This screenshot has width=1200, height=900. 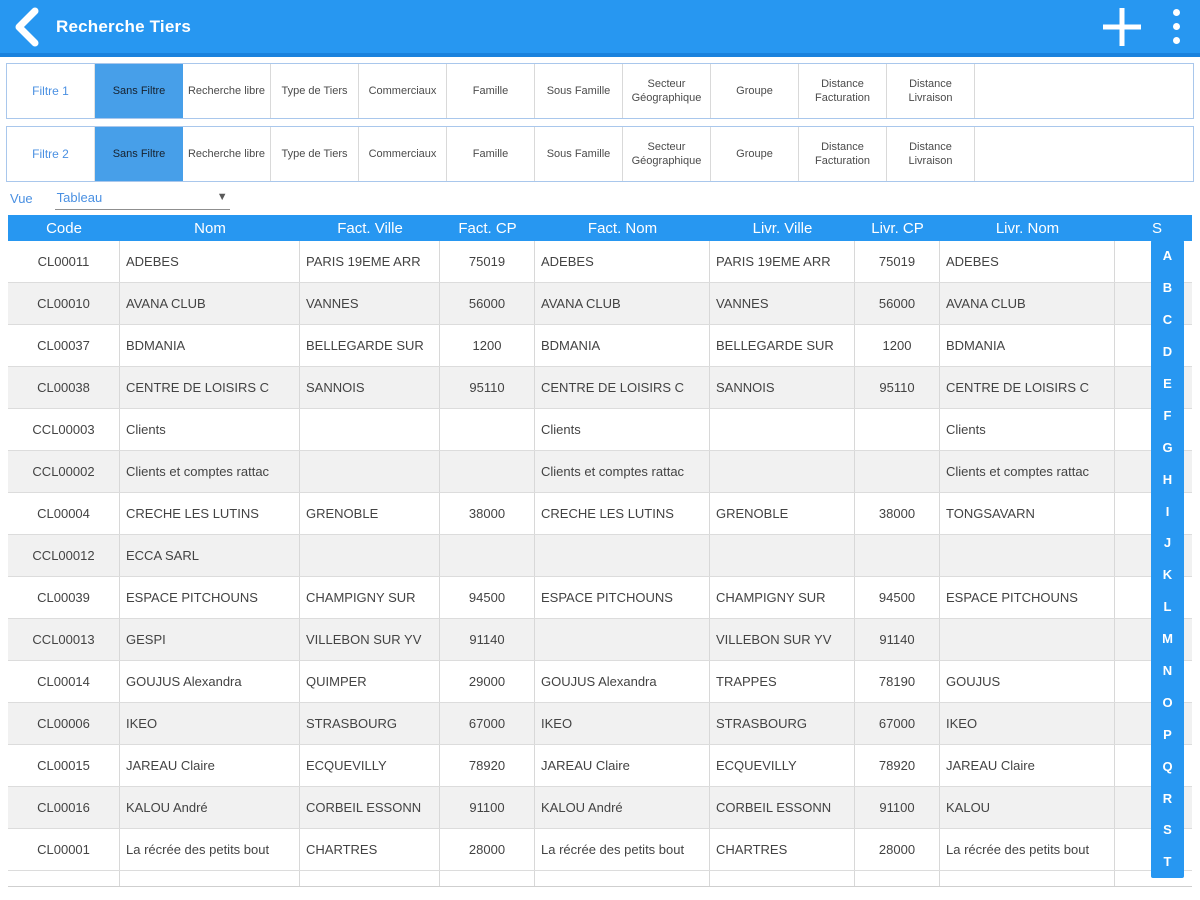 What do you see at coordinates (210, 345) in the screenshot?
I see `cell-nom: BDMANIA` at bounding box center [210, 345].